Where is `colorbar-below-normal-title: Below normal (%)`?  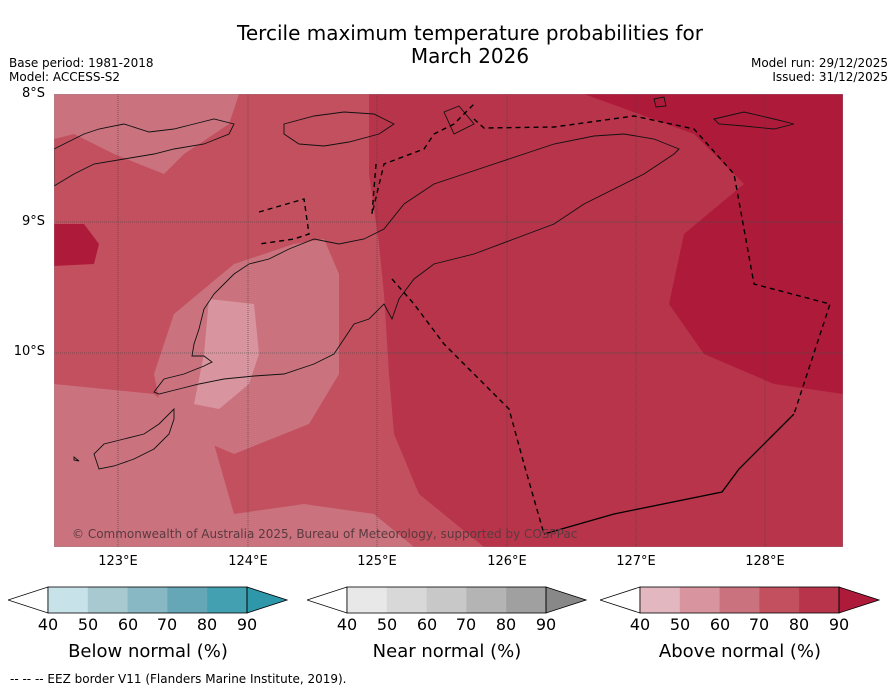 colorbar-below-normal-title: Below normal (%) is located at coordinates (148, 651).